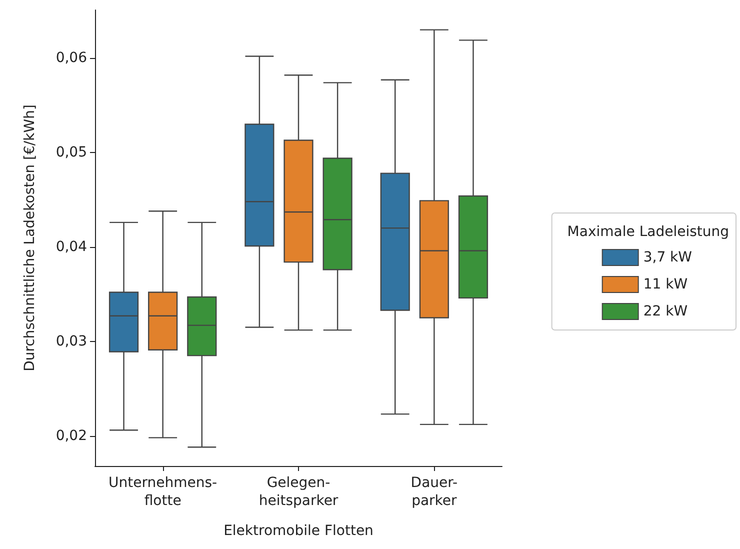 The image size is (740, 549). Describe the element at coordinates (71, 436) in the screenshot. I see `y-tick-label: 0,02` at that location.